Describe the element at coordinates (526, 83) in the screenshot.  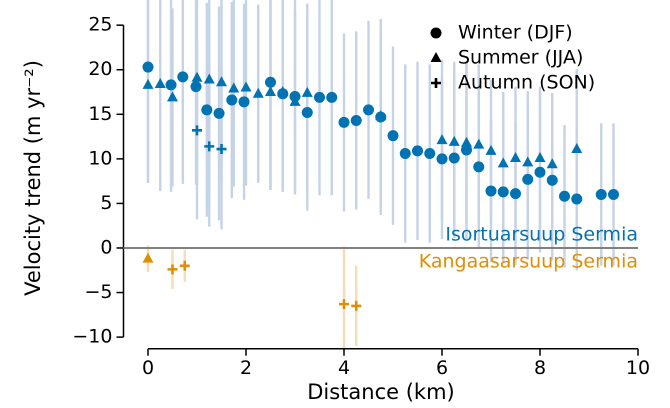
I see `legend-label: Autumn (SON)` at that location.